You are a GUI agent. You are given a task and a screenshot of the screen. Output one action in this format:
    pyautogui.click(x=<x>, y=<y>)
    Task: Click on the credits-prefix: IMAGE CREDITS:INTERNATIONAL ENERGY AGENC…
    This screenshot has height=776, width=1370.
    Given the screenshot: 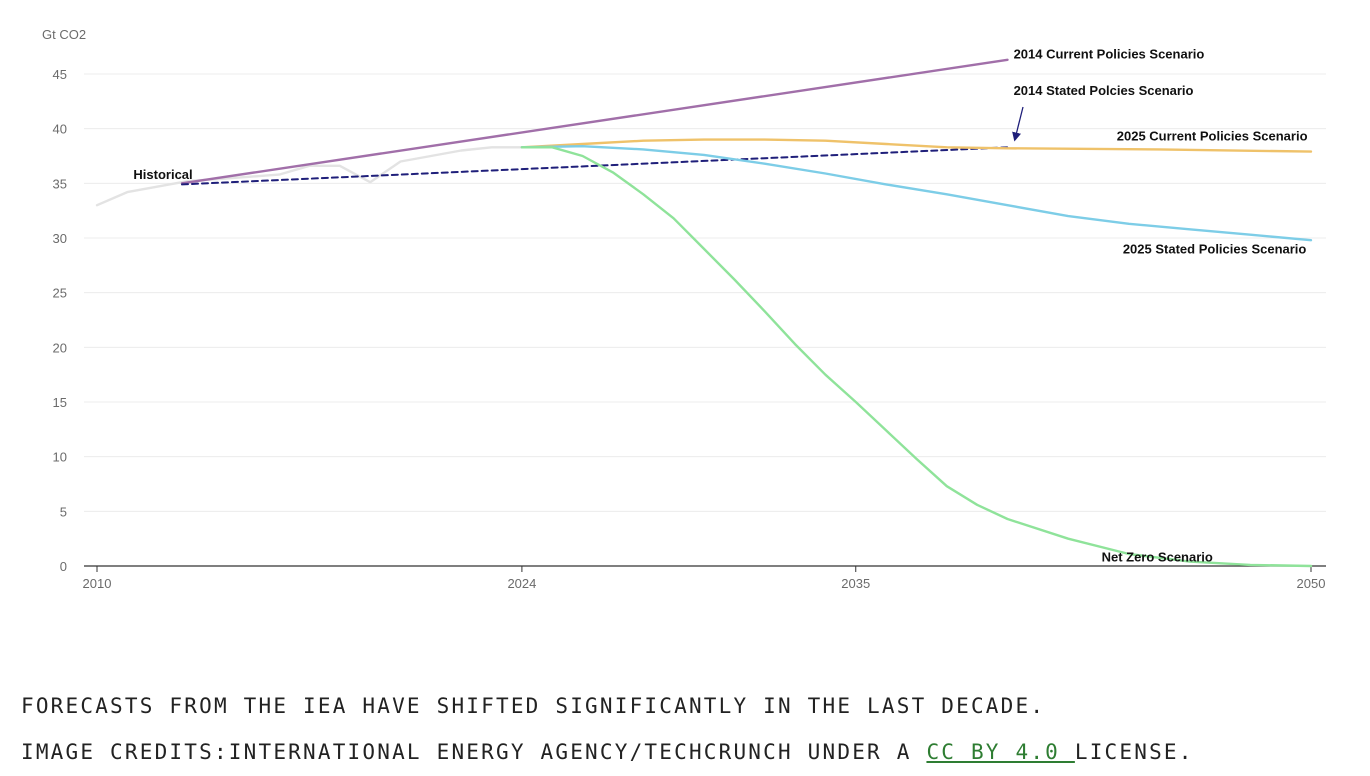 What is the action you would take?
    pyautogui.click(x=474, y=752)
    